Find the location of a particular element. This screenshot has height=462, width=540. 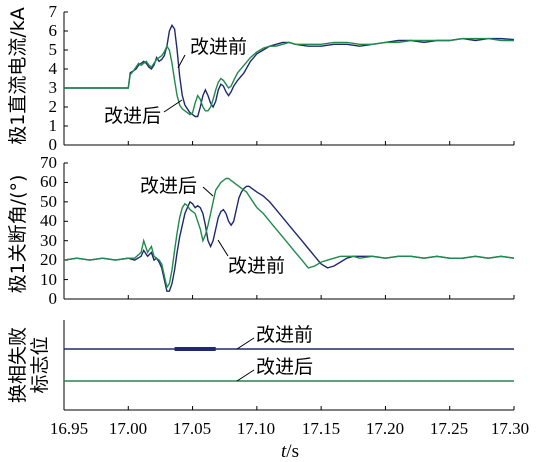

flag-x-tick-marks is located at coordinates (289, 408).